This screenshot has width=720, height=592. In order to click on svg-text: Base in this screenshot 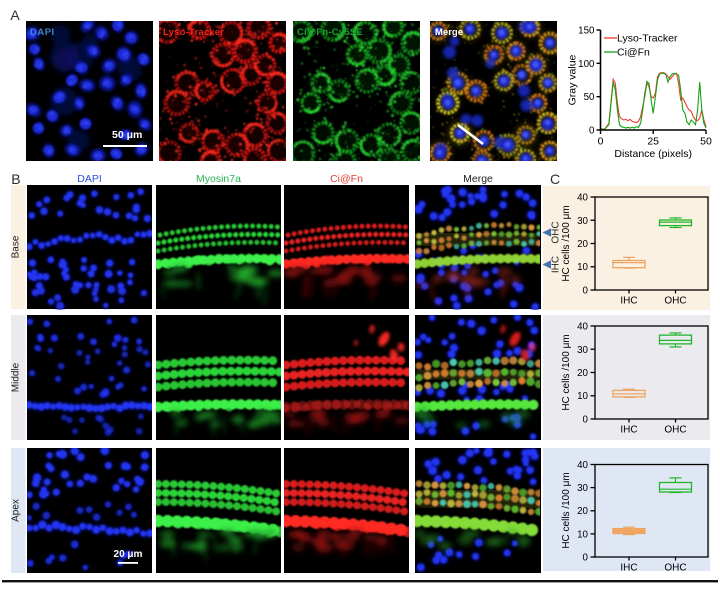, I will do `click(16, 246)`.